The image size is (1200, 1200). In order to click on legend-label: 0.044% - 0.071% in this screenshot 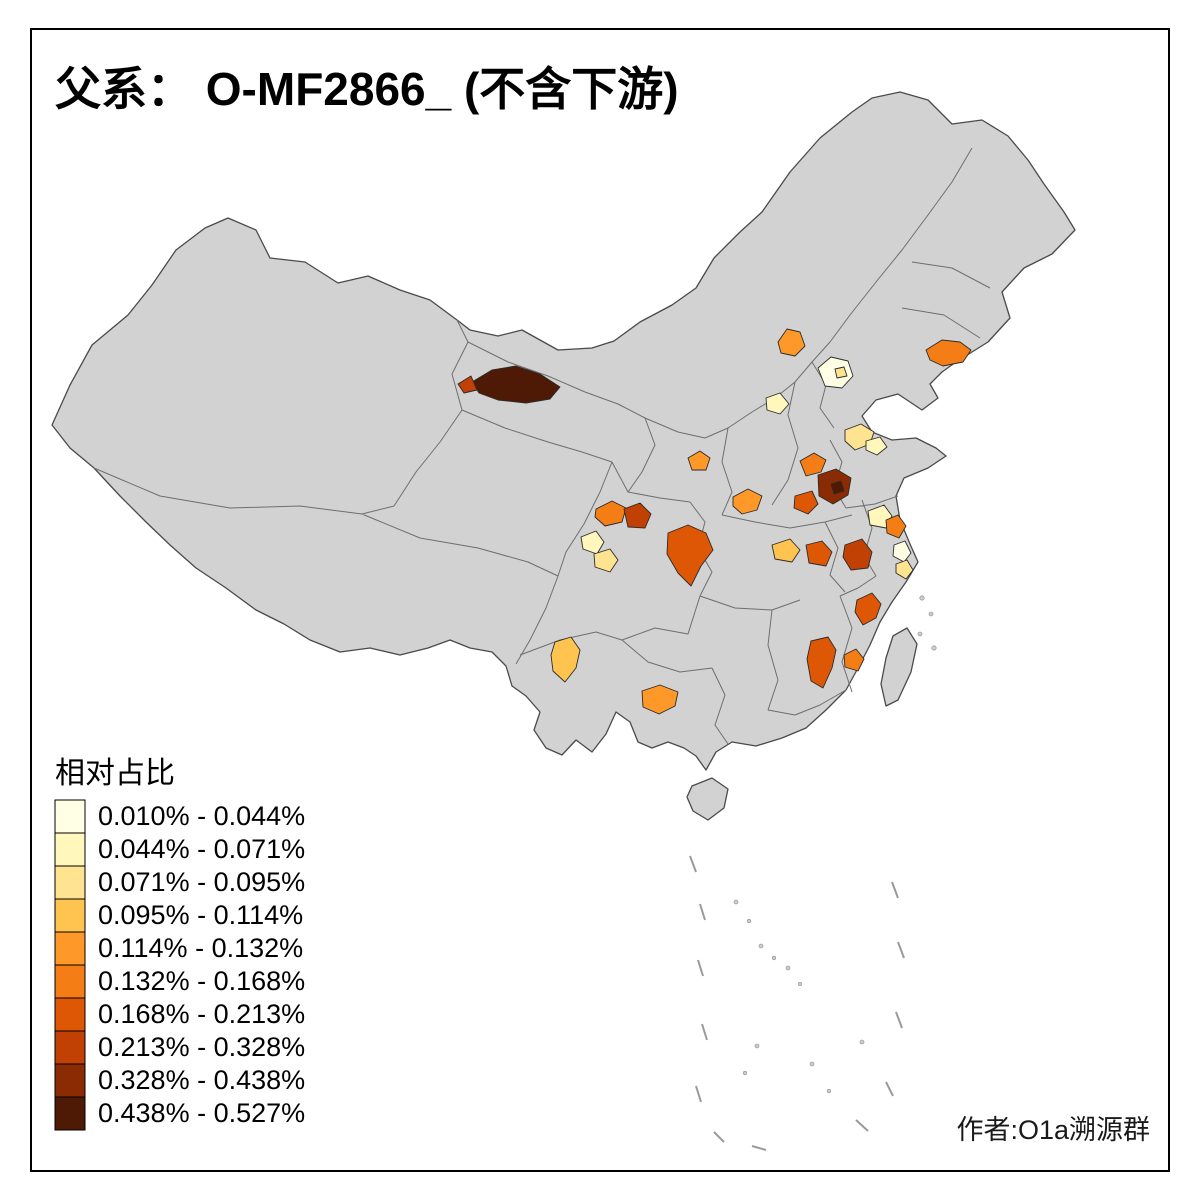, I will do `click(201, 849)`.